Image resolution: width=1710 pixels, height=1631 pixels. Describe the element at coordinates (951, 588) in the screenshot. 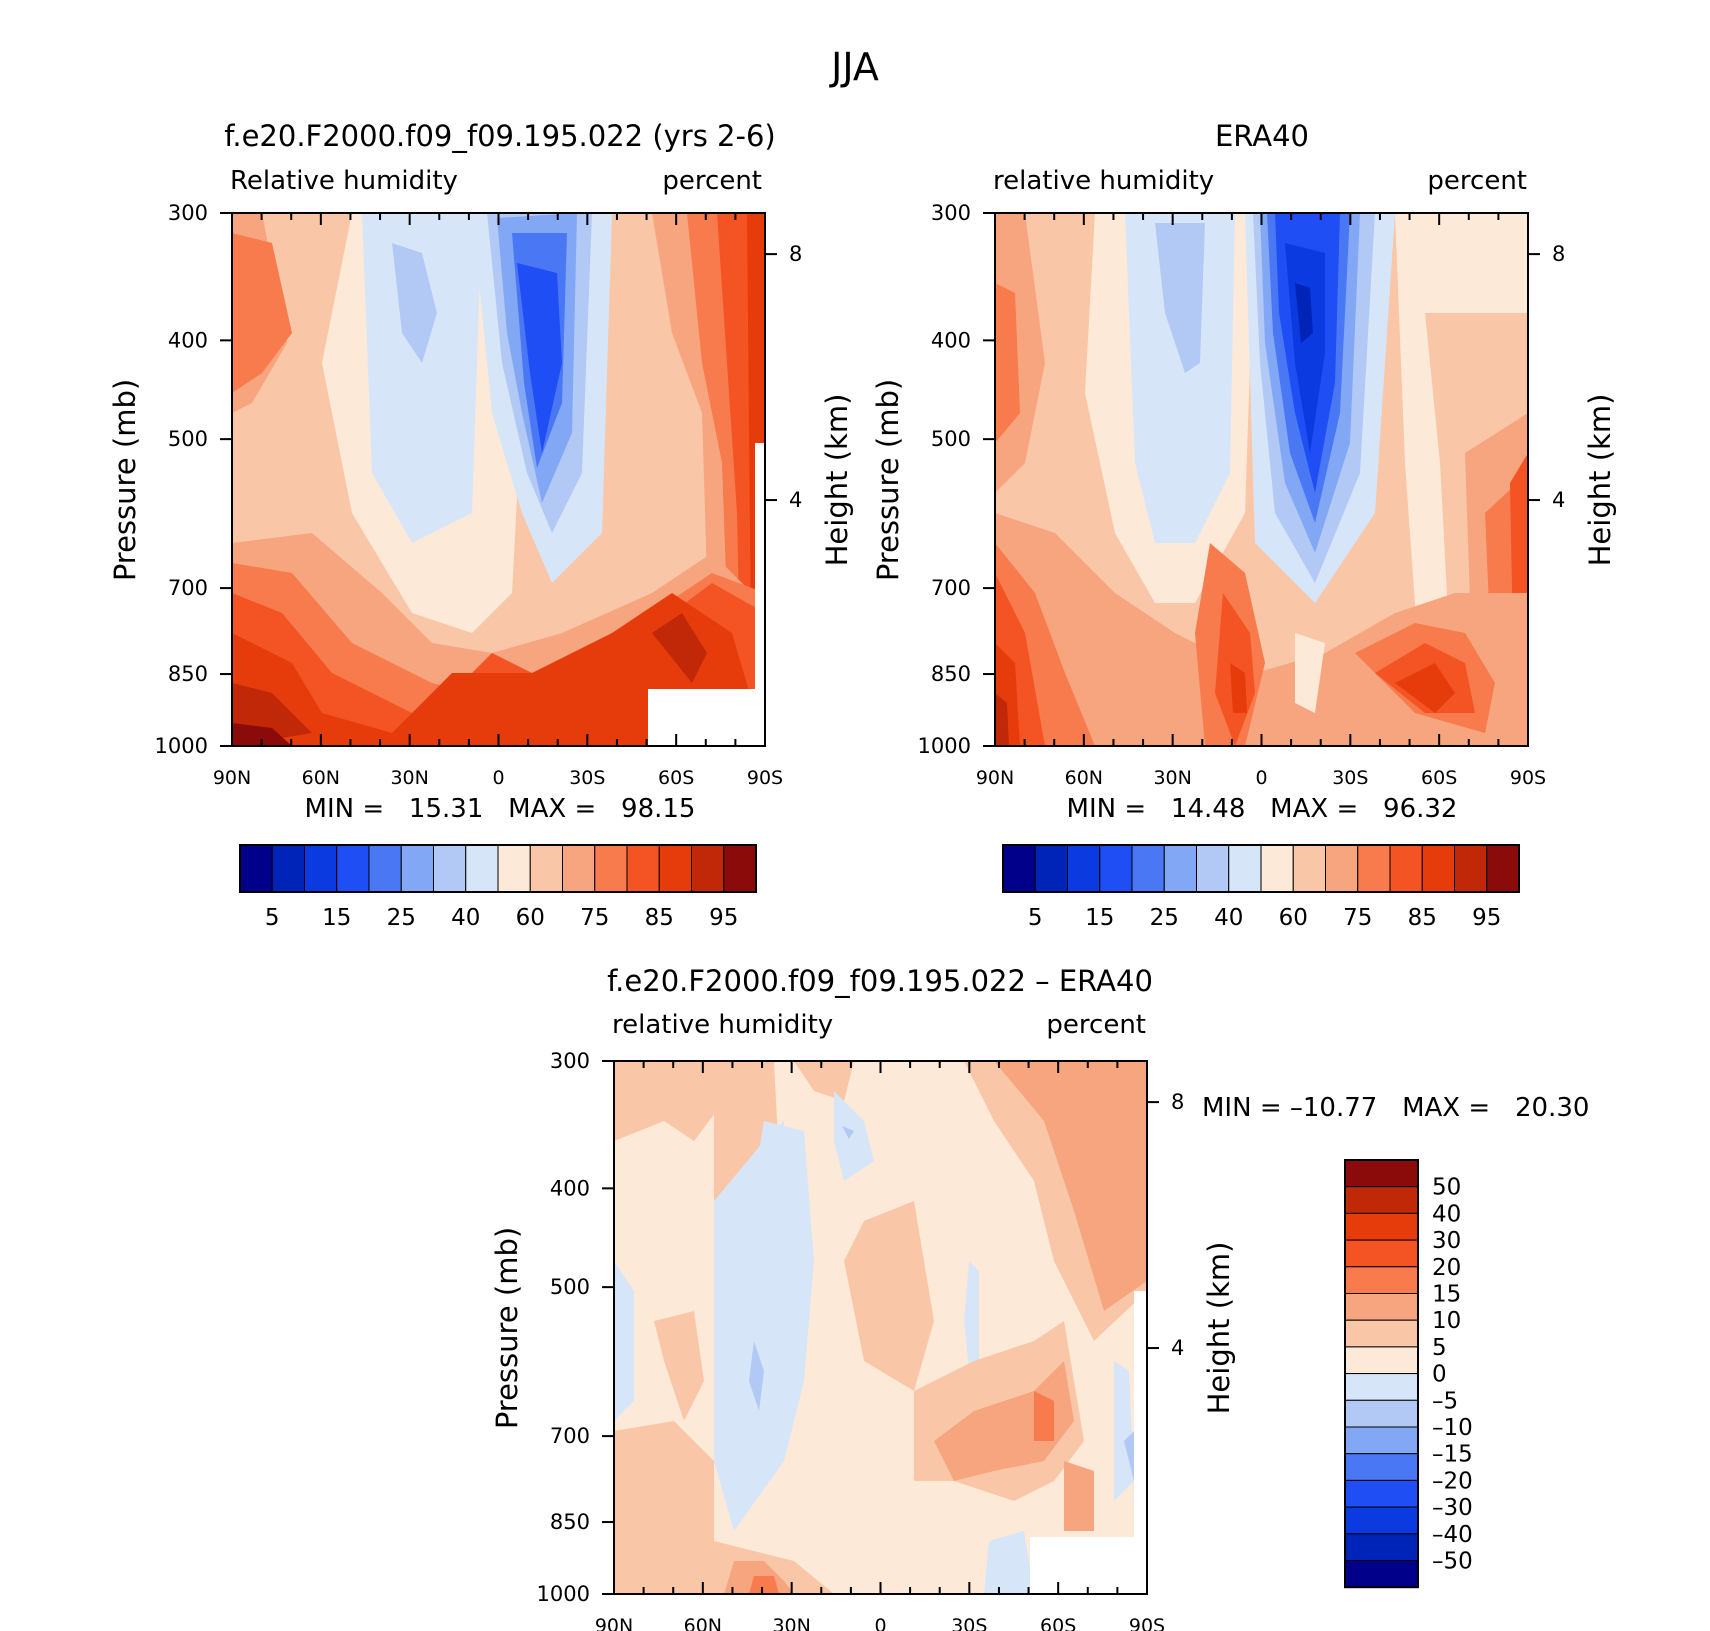

I see `y-tick-label: 700` at that location.